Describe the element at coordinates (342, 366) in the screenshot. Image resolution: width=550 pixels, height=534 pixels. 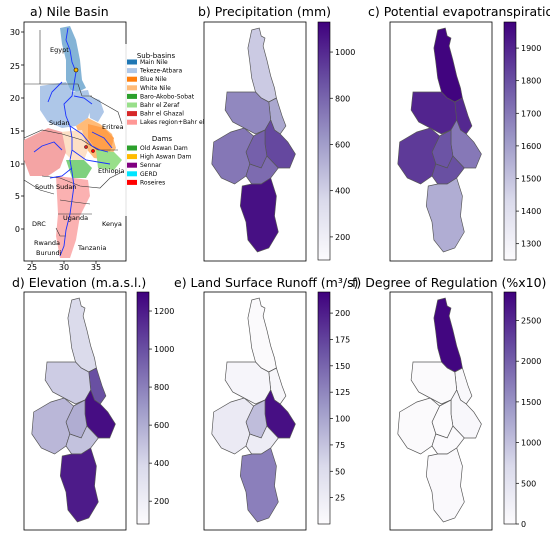
I see `colorbar-tick-label: 150` at that location.